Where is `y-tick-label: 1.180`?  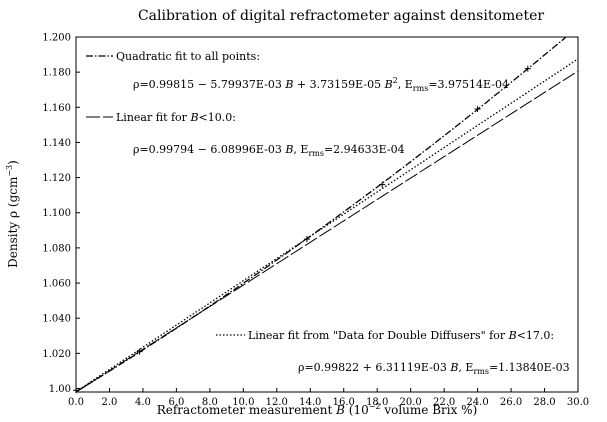 y-tick-label: 1.180 is located at coordinates (56, 73).